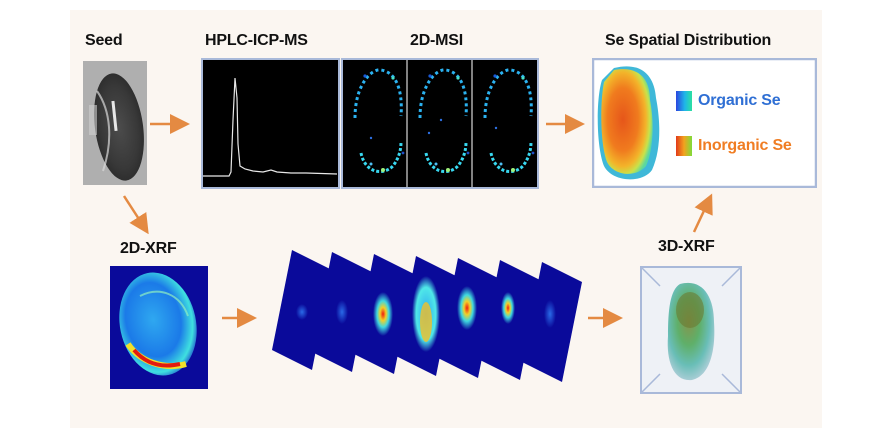  I want to click on arrow-3d-to-distribution, so click(702, 213).